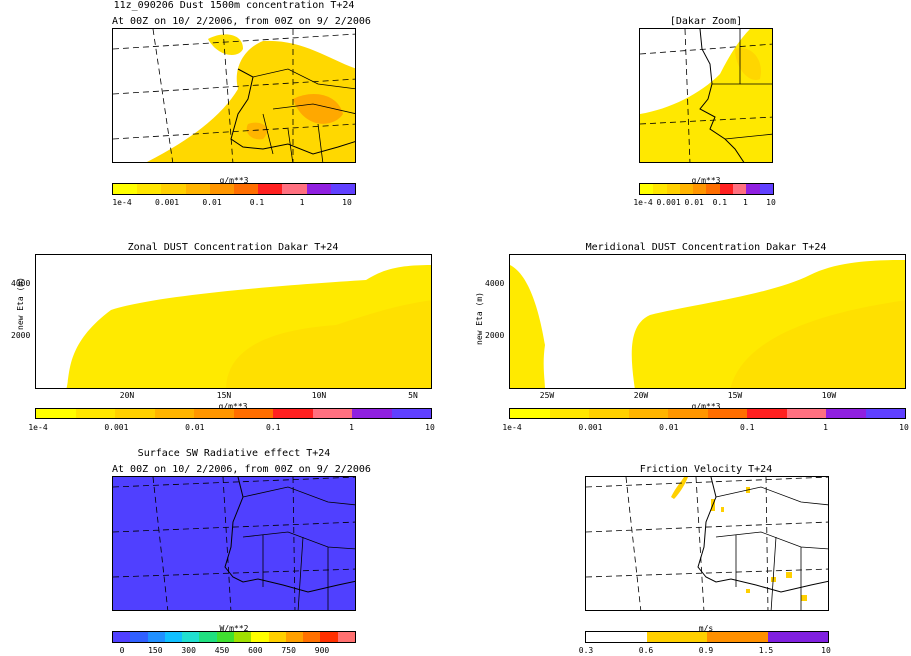  Describe the element at coordinates (706, 21) in the screenshot. I see `zoom-title: [Dakar Zoom]` at that location.